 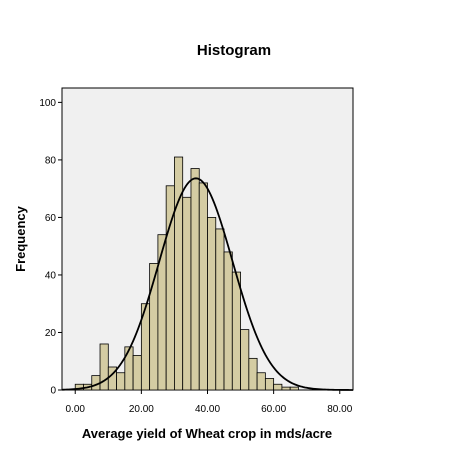 I want to click on x-tick-label: 40.00, so click(x=207, y=409).